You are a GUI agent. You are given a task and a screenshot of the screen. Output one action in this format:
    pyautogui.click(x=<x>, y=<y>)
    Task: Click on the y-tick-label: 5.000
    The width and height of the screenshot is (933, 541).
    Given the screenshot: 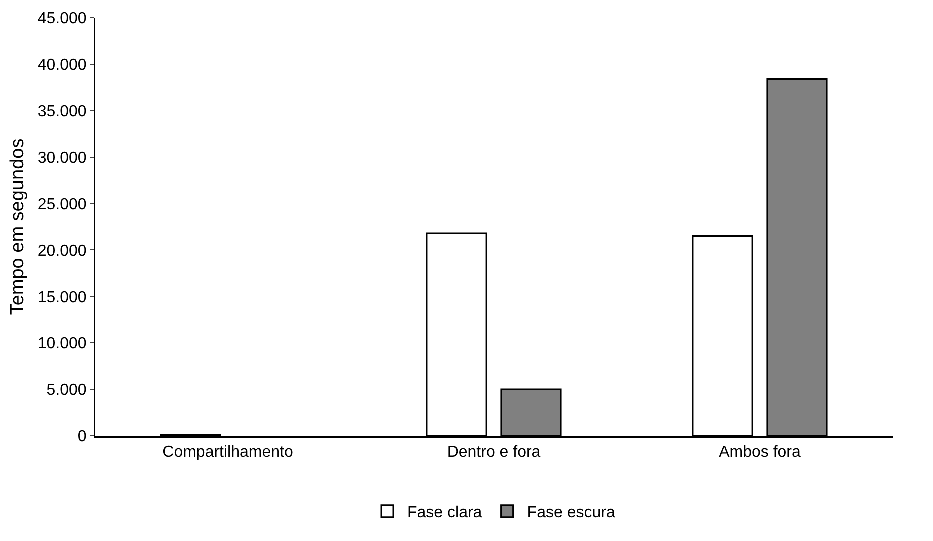 What is the action you would take?
    pyautogui.click(x=66, y=391)
    